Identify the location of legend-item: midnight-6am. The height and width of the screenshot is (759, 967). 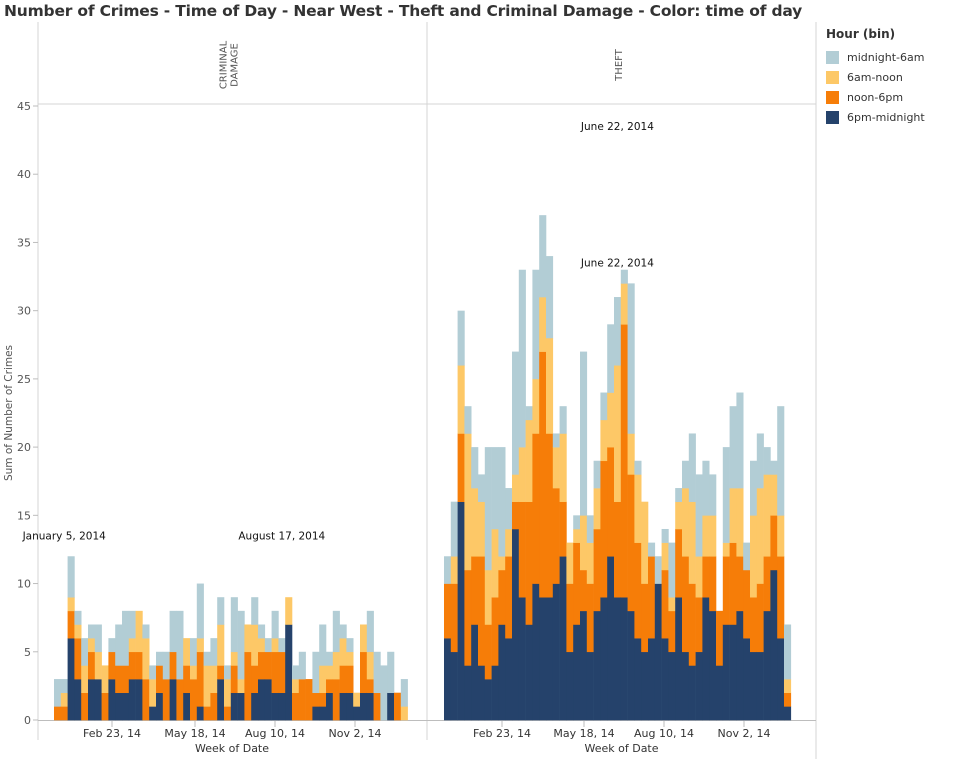
(893, 57).